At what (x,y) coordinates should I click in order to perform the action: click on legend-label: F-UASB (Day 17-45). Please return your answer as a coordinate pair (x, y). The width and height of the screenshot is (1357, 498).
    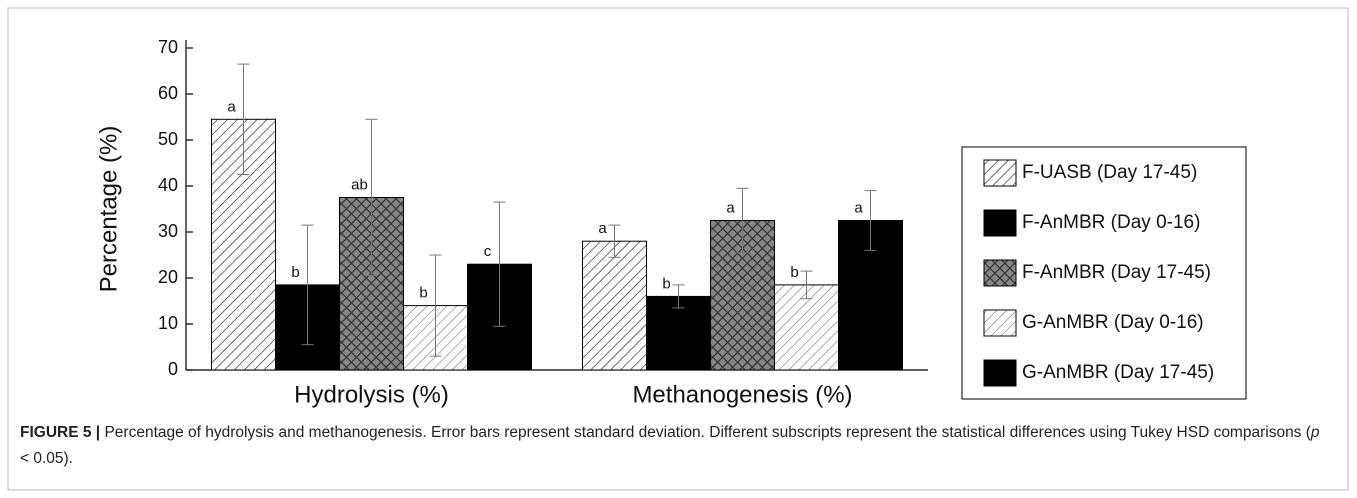
    Looking at the image, I should click on (1109, 172).